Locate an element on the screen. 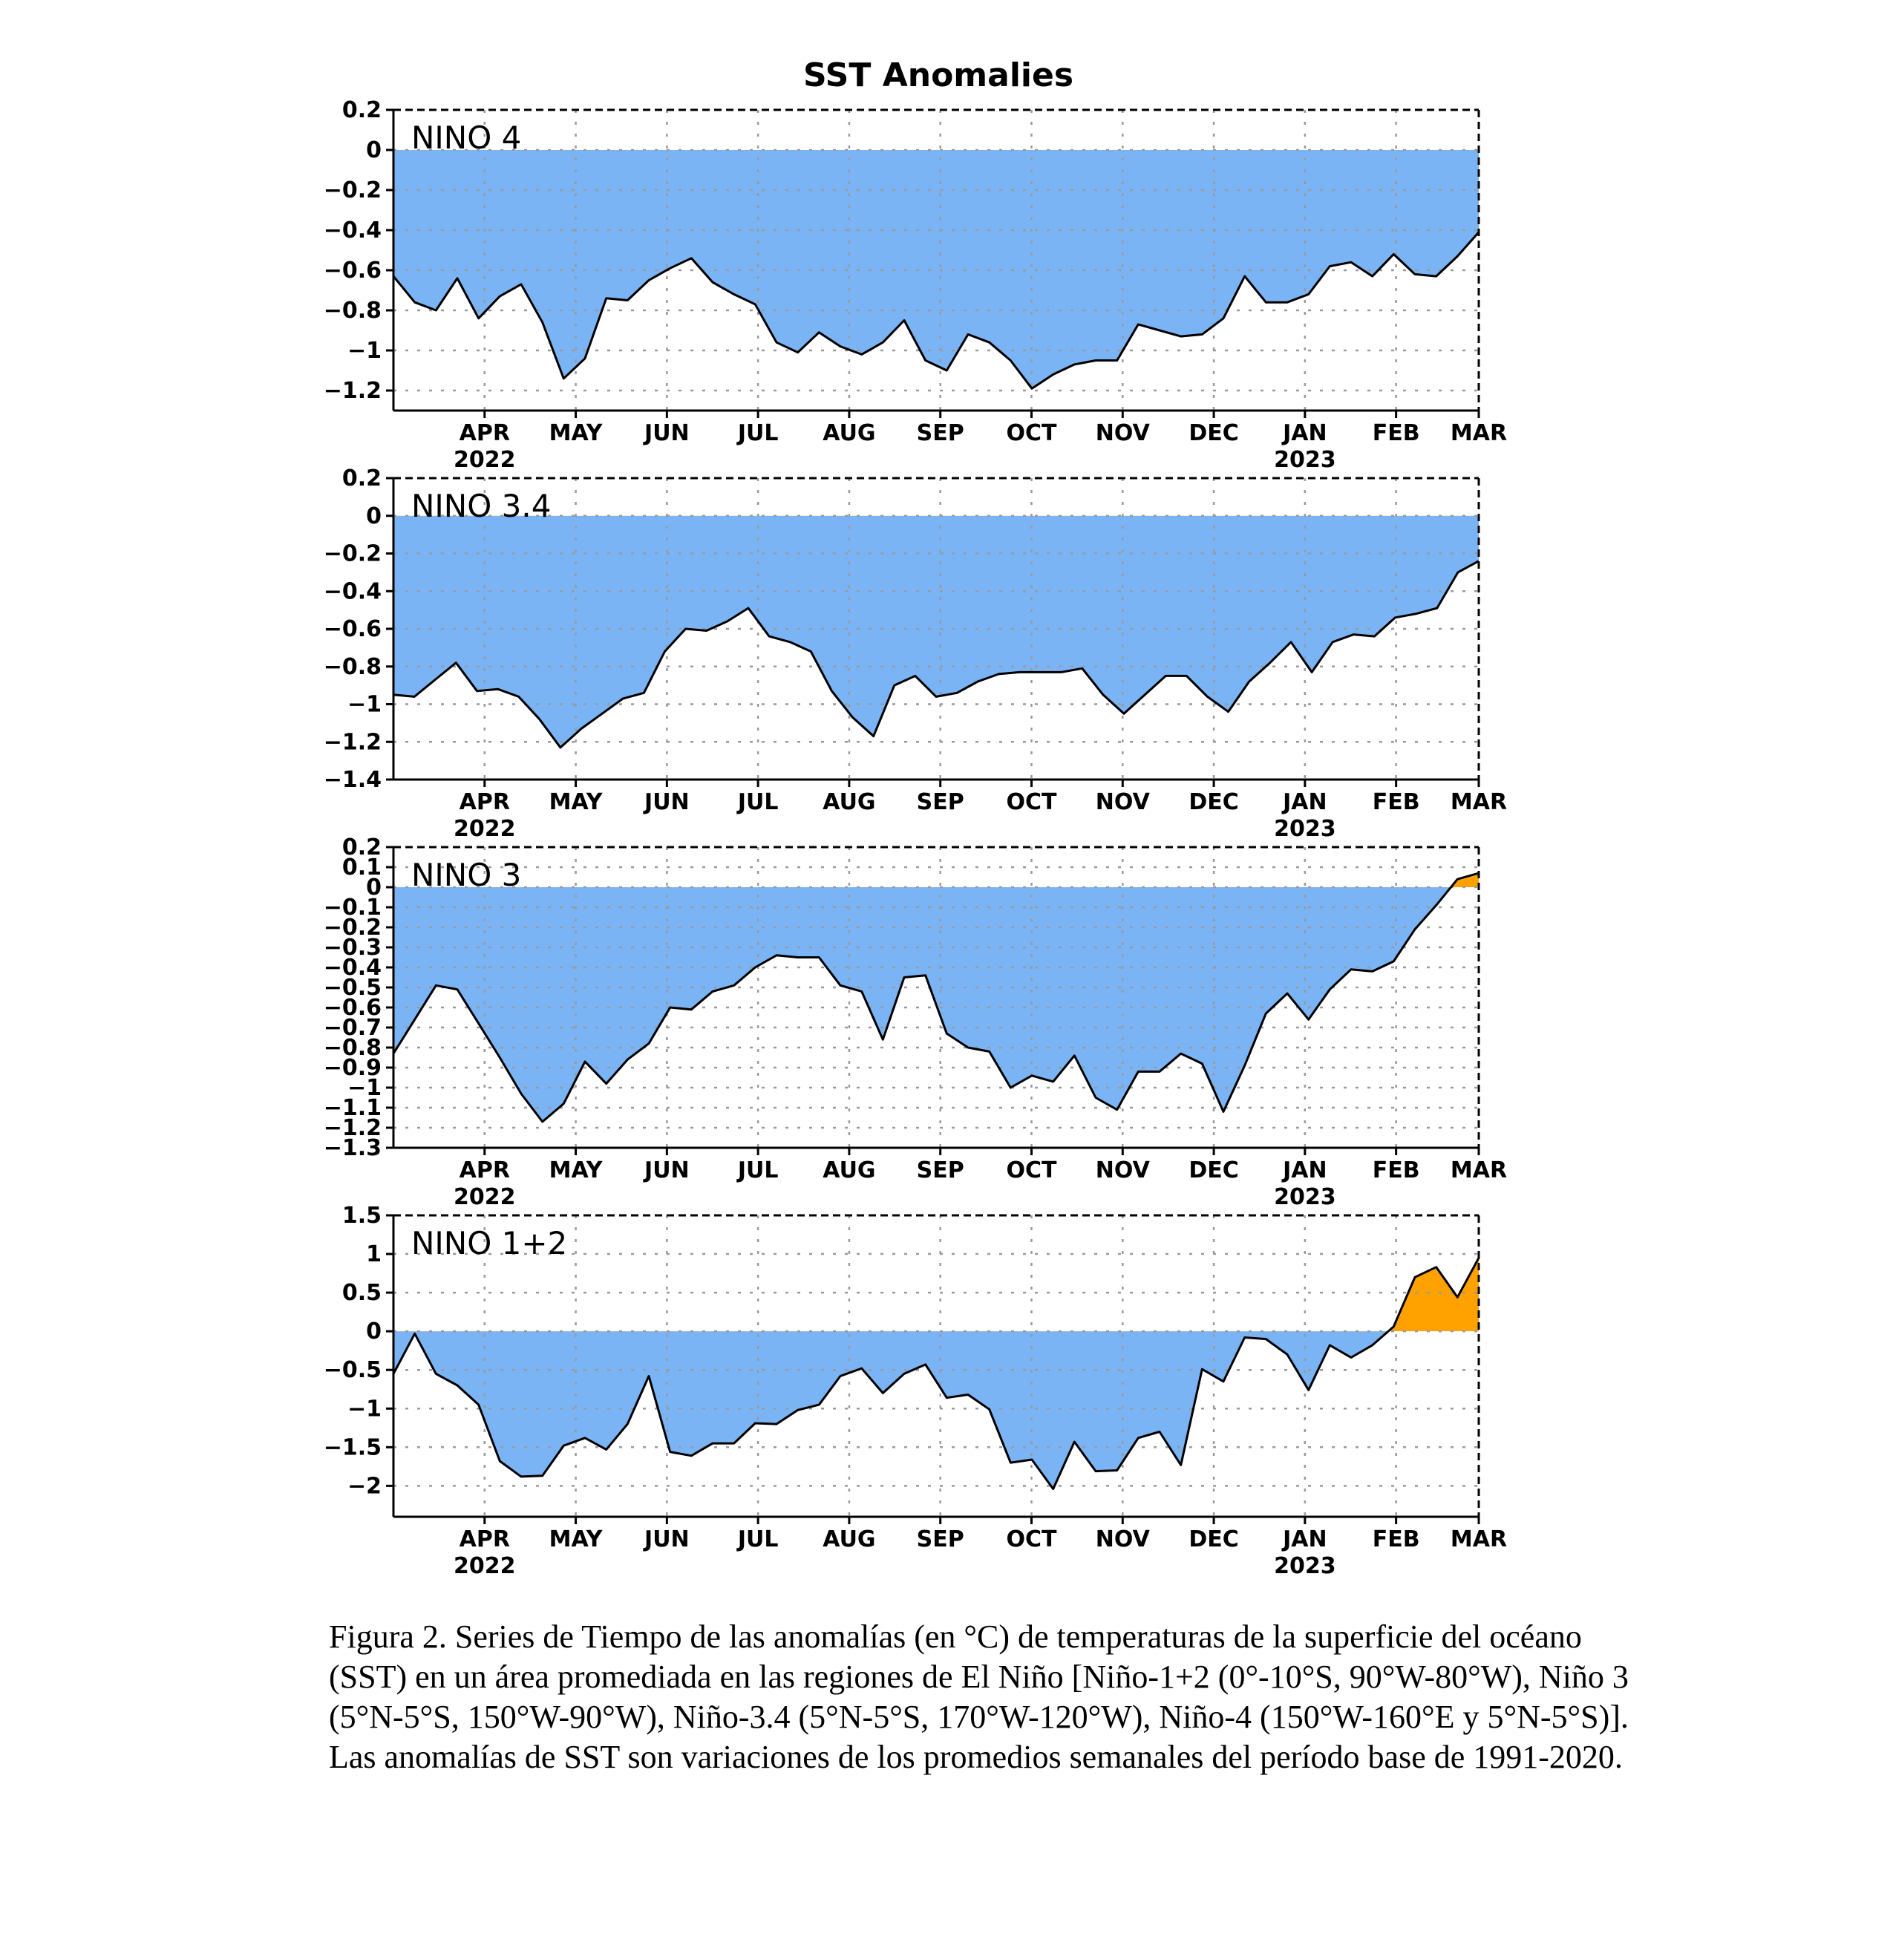 This screenshot has height=1960, width=1893. panel-label: NINO 3 is located at coordinates (466, 875).